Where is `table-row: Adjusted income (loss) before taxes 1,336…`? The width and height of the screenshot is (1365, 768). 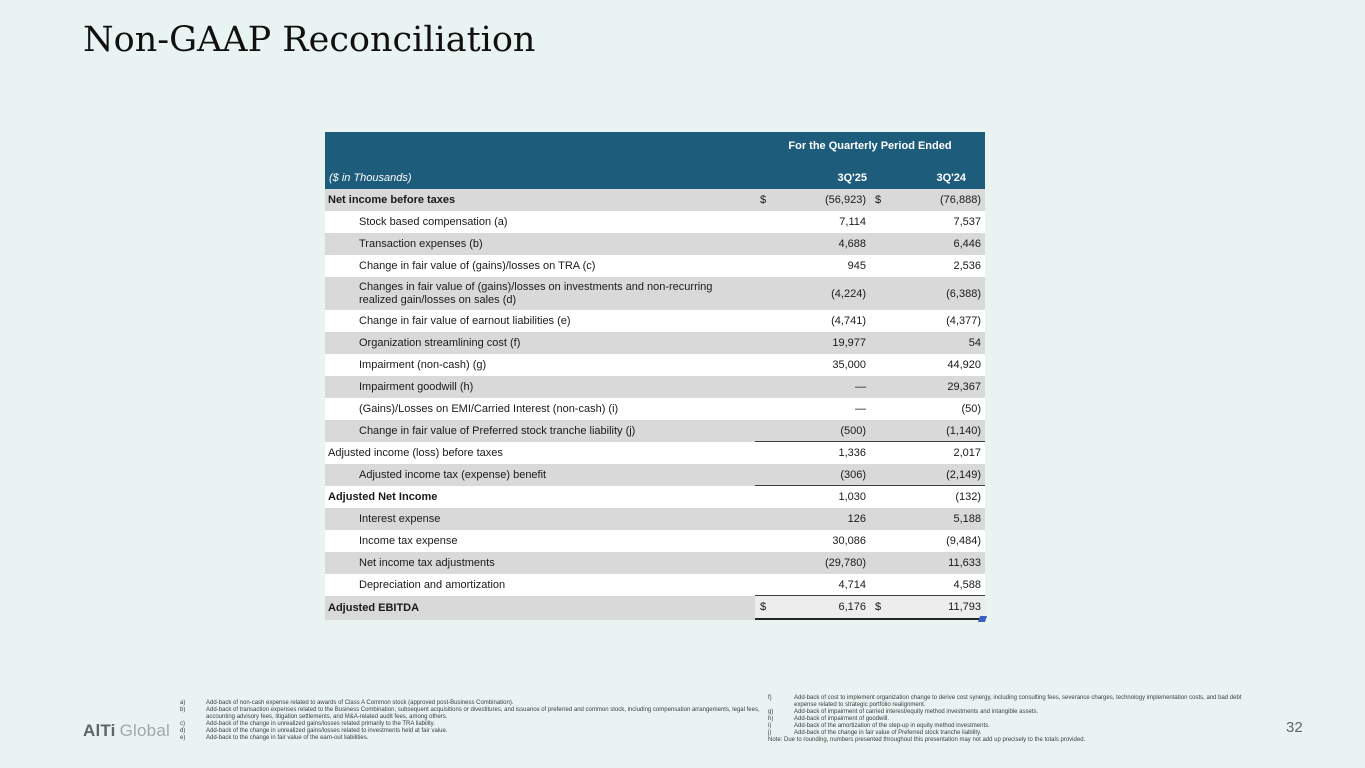 table-row: Adjusted income (loss) before taxes 1,336… is located at coordinates (655, 453).